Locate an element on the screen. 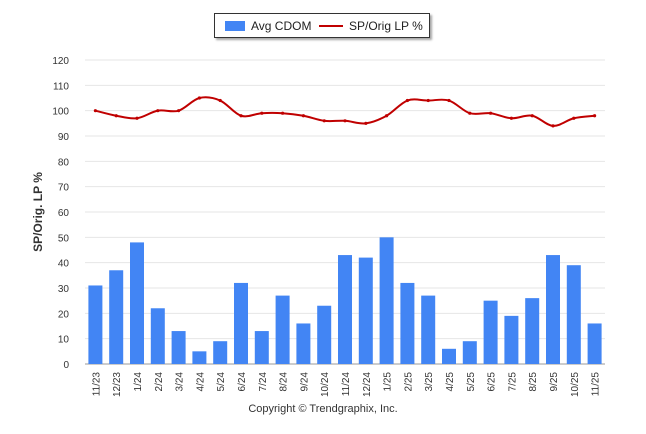  y-tick-label: 40 is located at coordinates (64, 264).